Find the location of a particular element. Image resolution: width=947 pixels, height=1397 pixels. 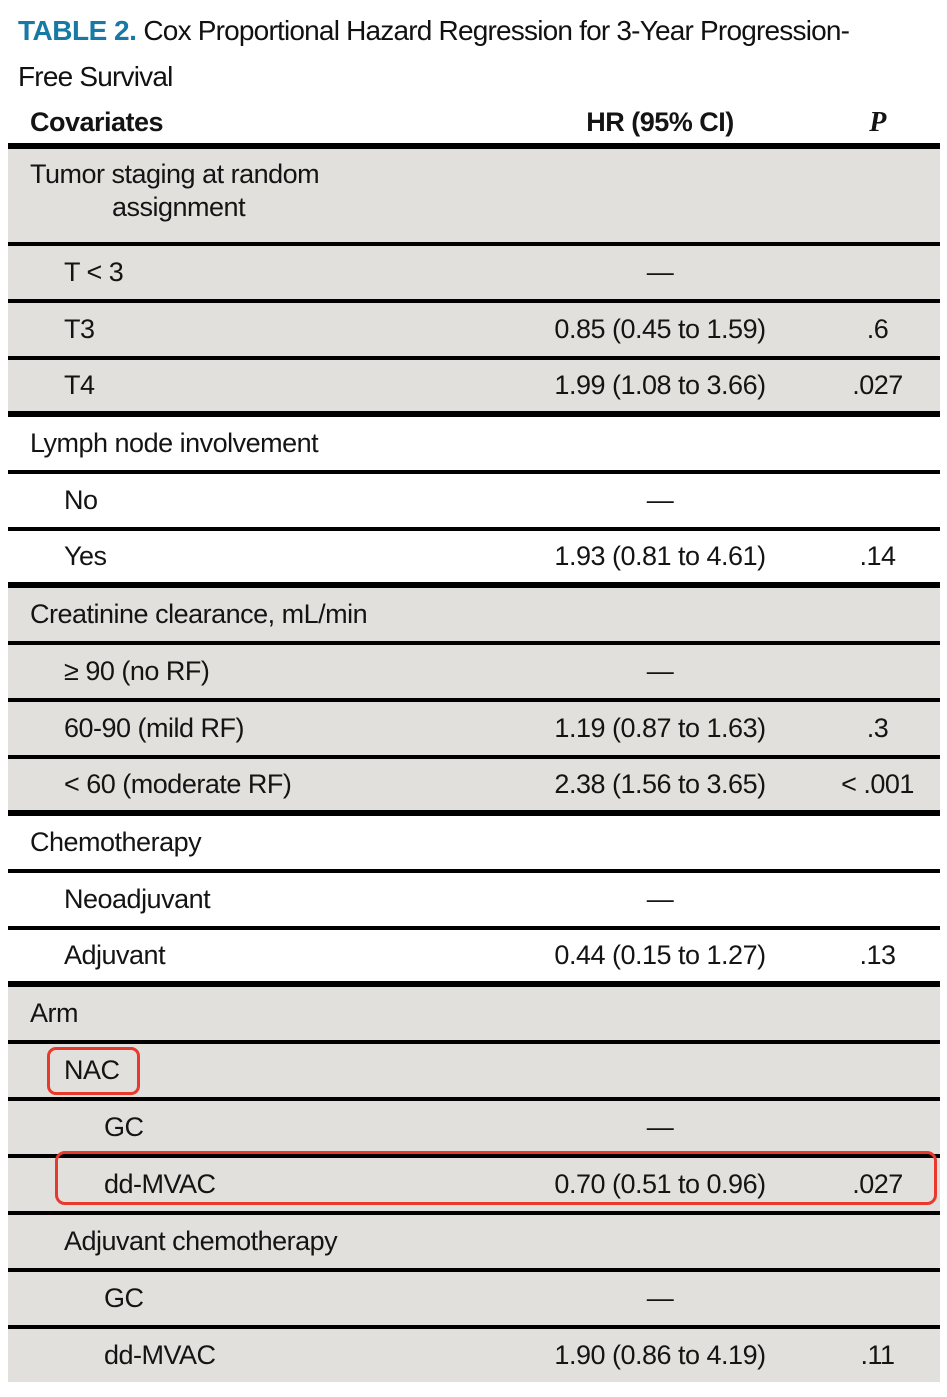

covariate-label: NAC is located at coordinates (92, 1069).